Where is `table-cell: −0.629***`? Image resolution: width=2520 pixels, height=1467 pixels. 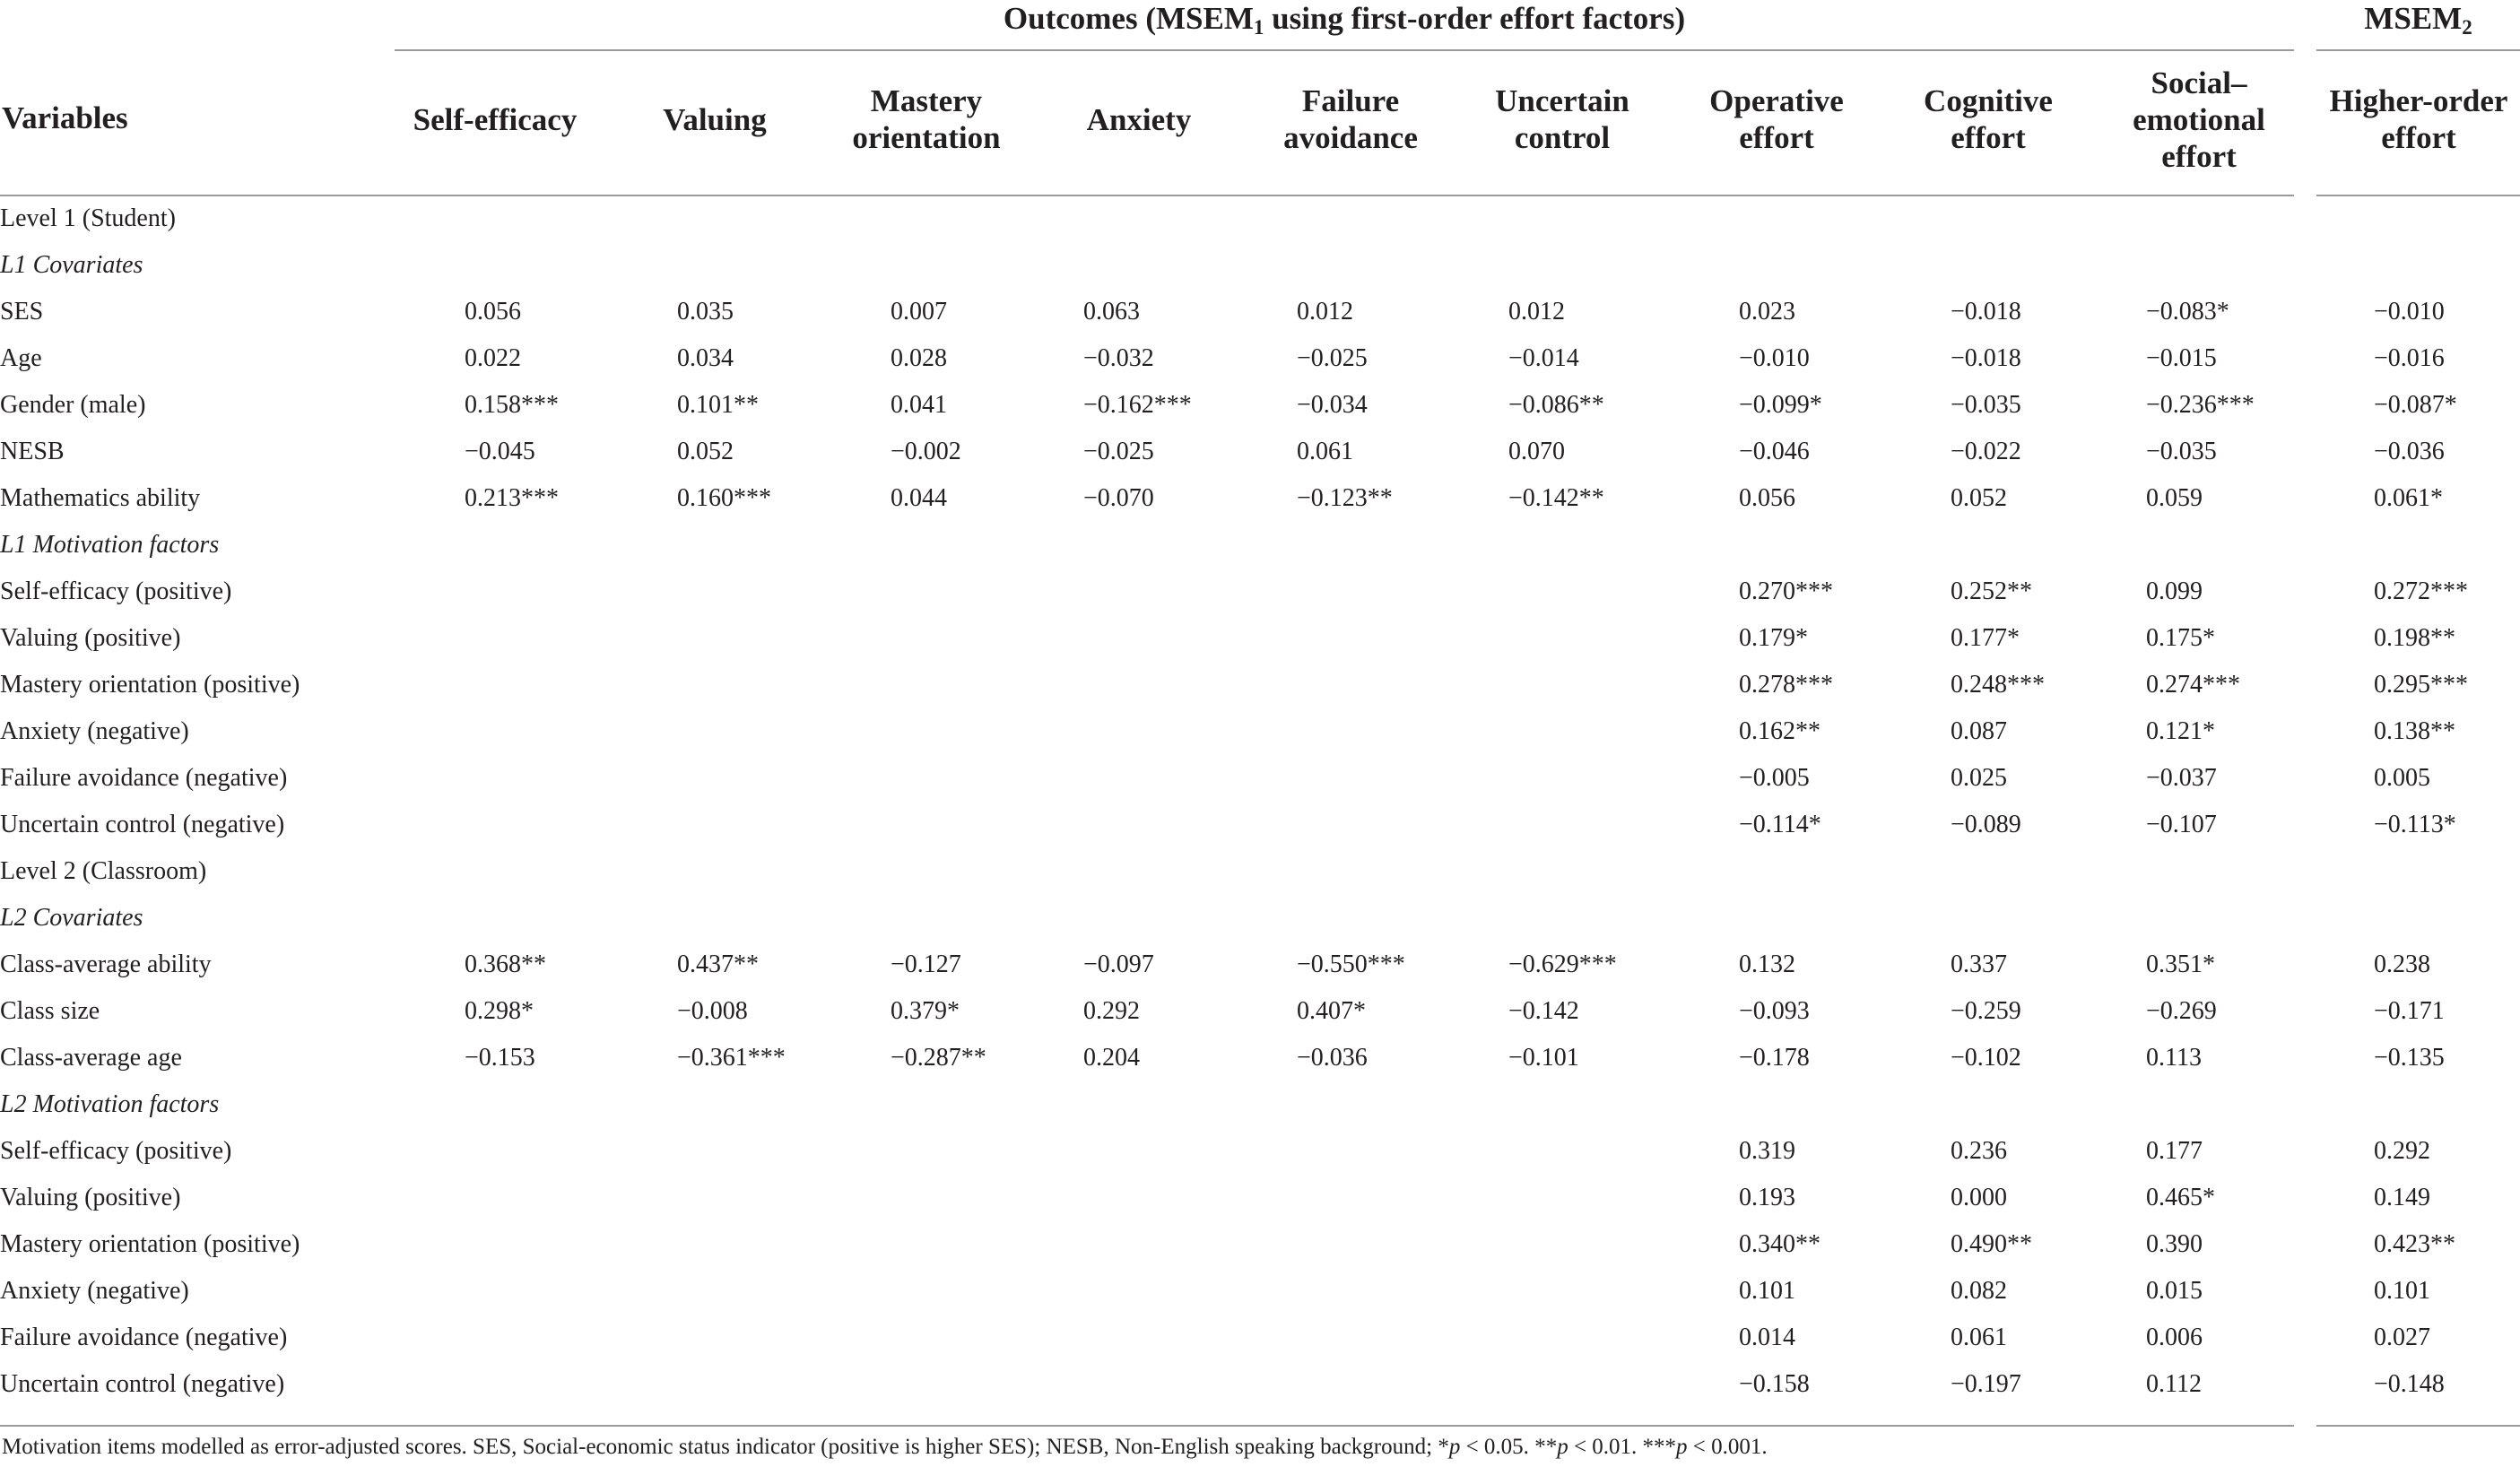 table-cell: −0.629*** is located at coordinates (1562, 964).